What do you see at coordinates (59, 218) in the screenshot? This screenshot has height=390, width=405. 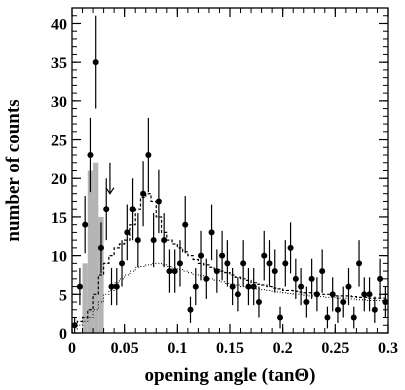 I see `y-tick-label: 15` at bounding box center [59, 218].